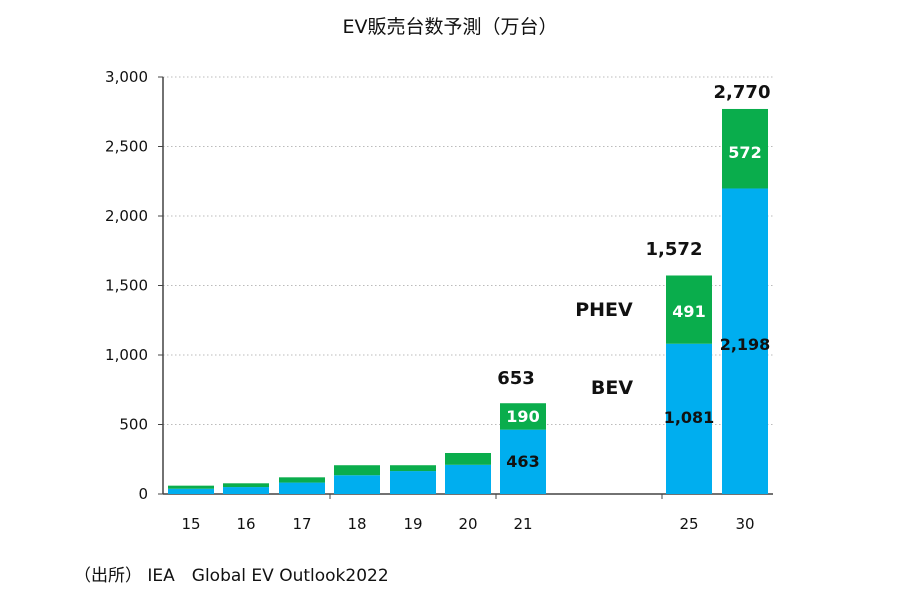 This screenshot has width=900, height=600. What do you see at coordinates (126, 147) in the screenshot?
I see `y-tick-label: 2,500` at bounding box center [126, 147].